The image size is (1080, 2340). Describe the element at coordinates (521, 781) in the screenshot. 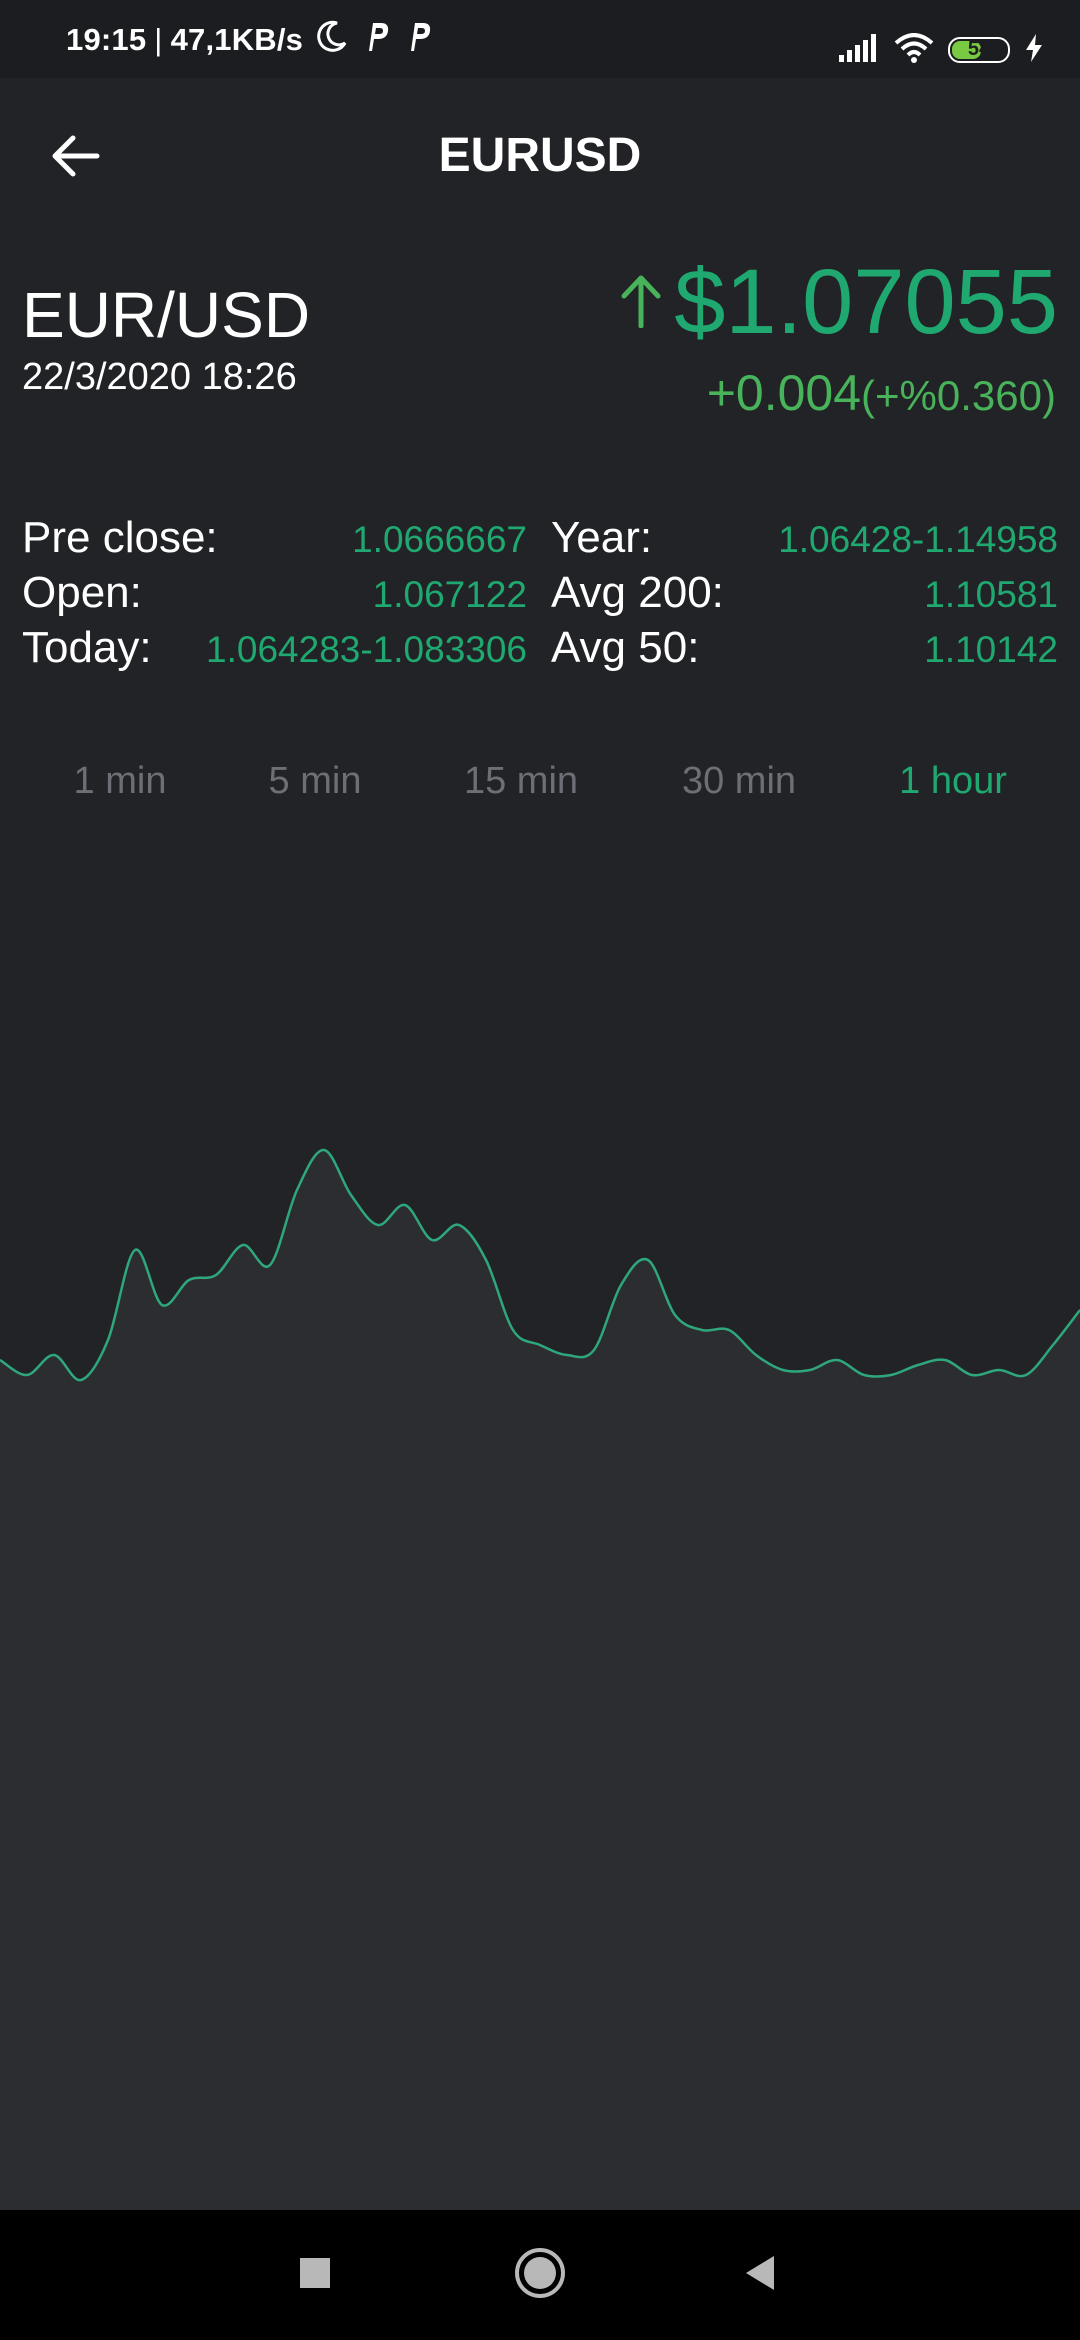

I see `tab-15-min: 15 min` at that location.